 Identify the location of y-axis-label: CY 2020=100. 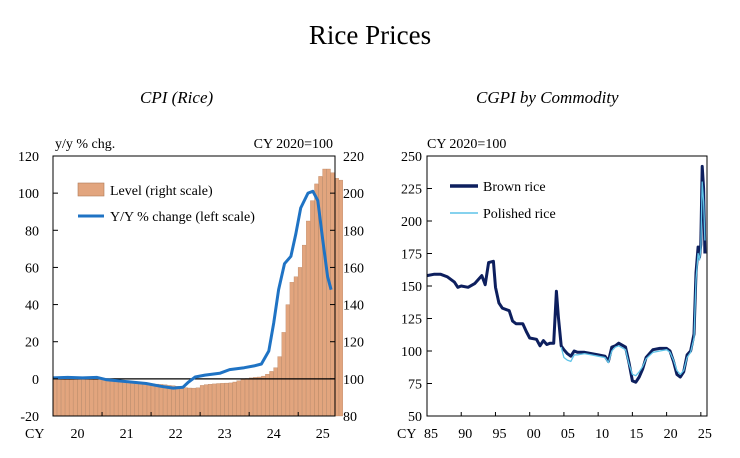
(466, 144).